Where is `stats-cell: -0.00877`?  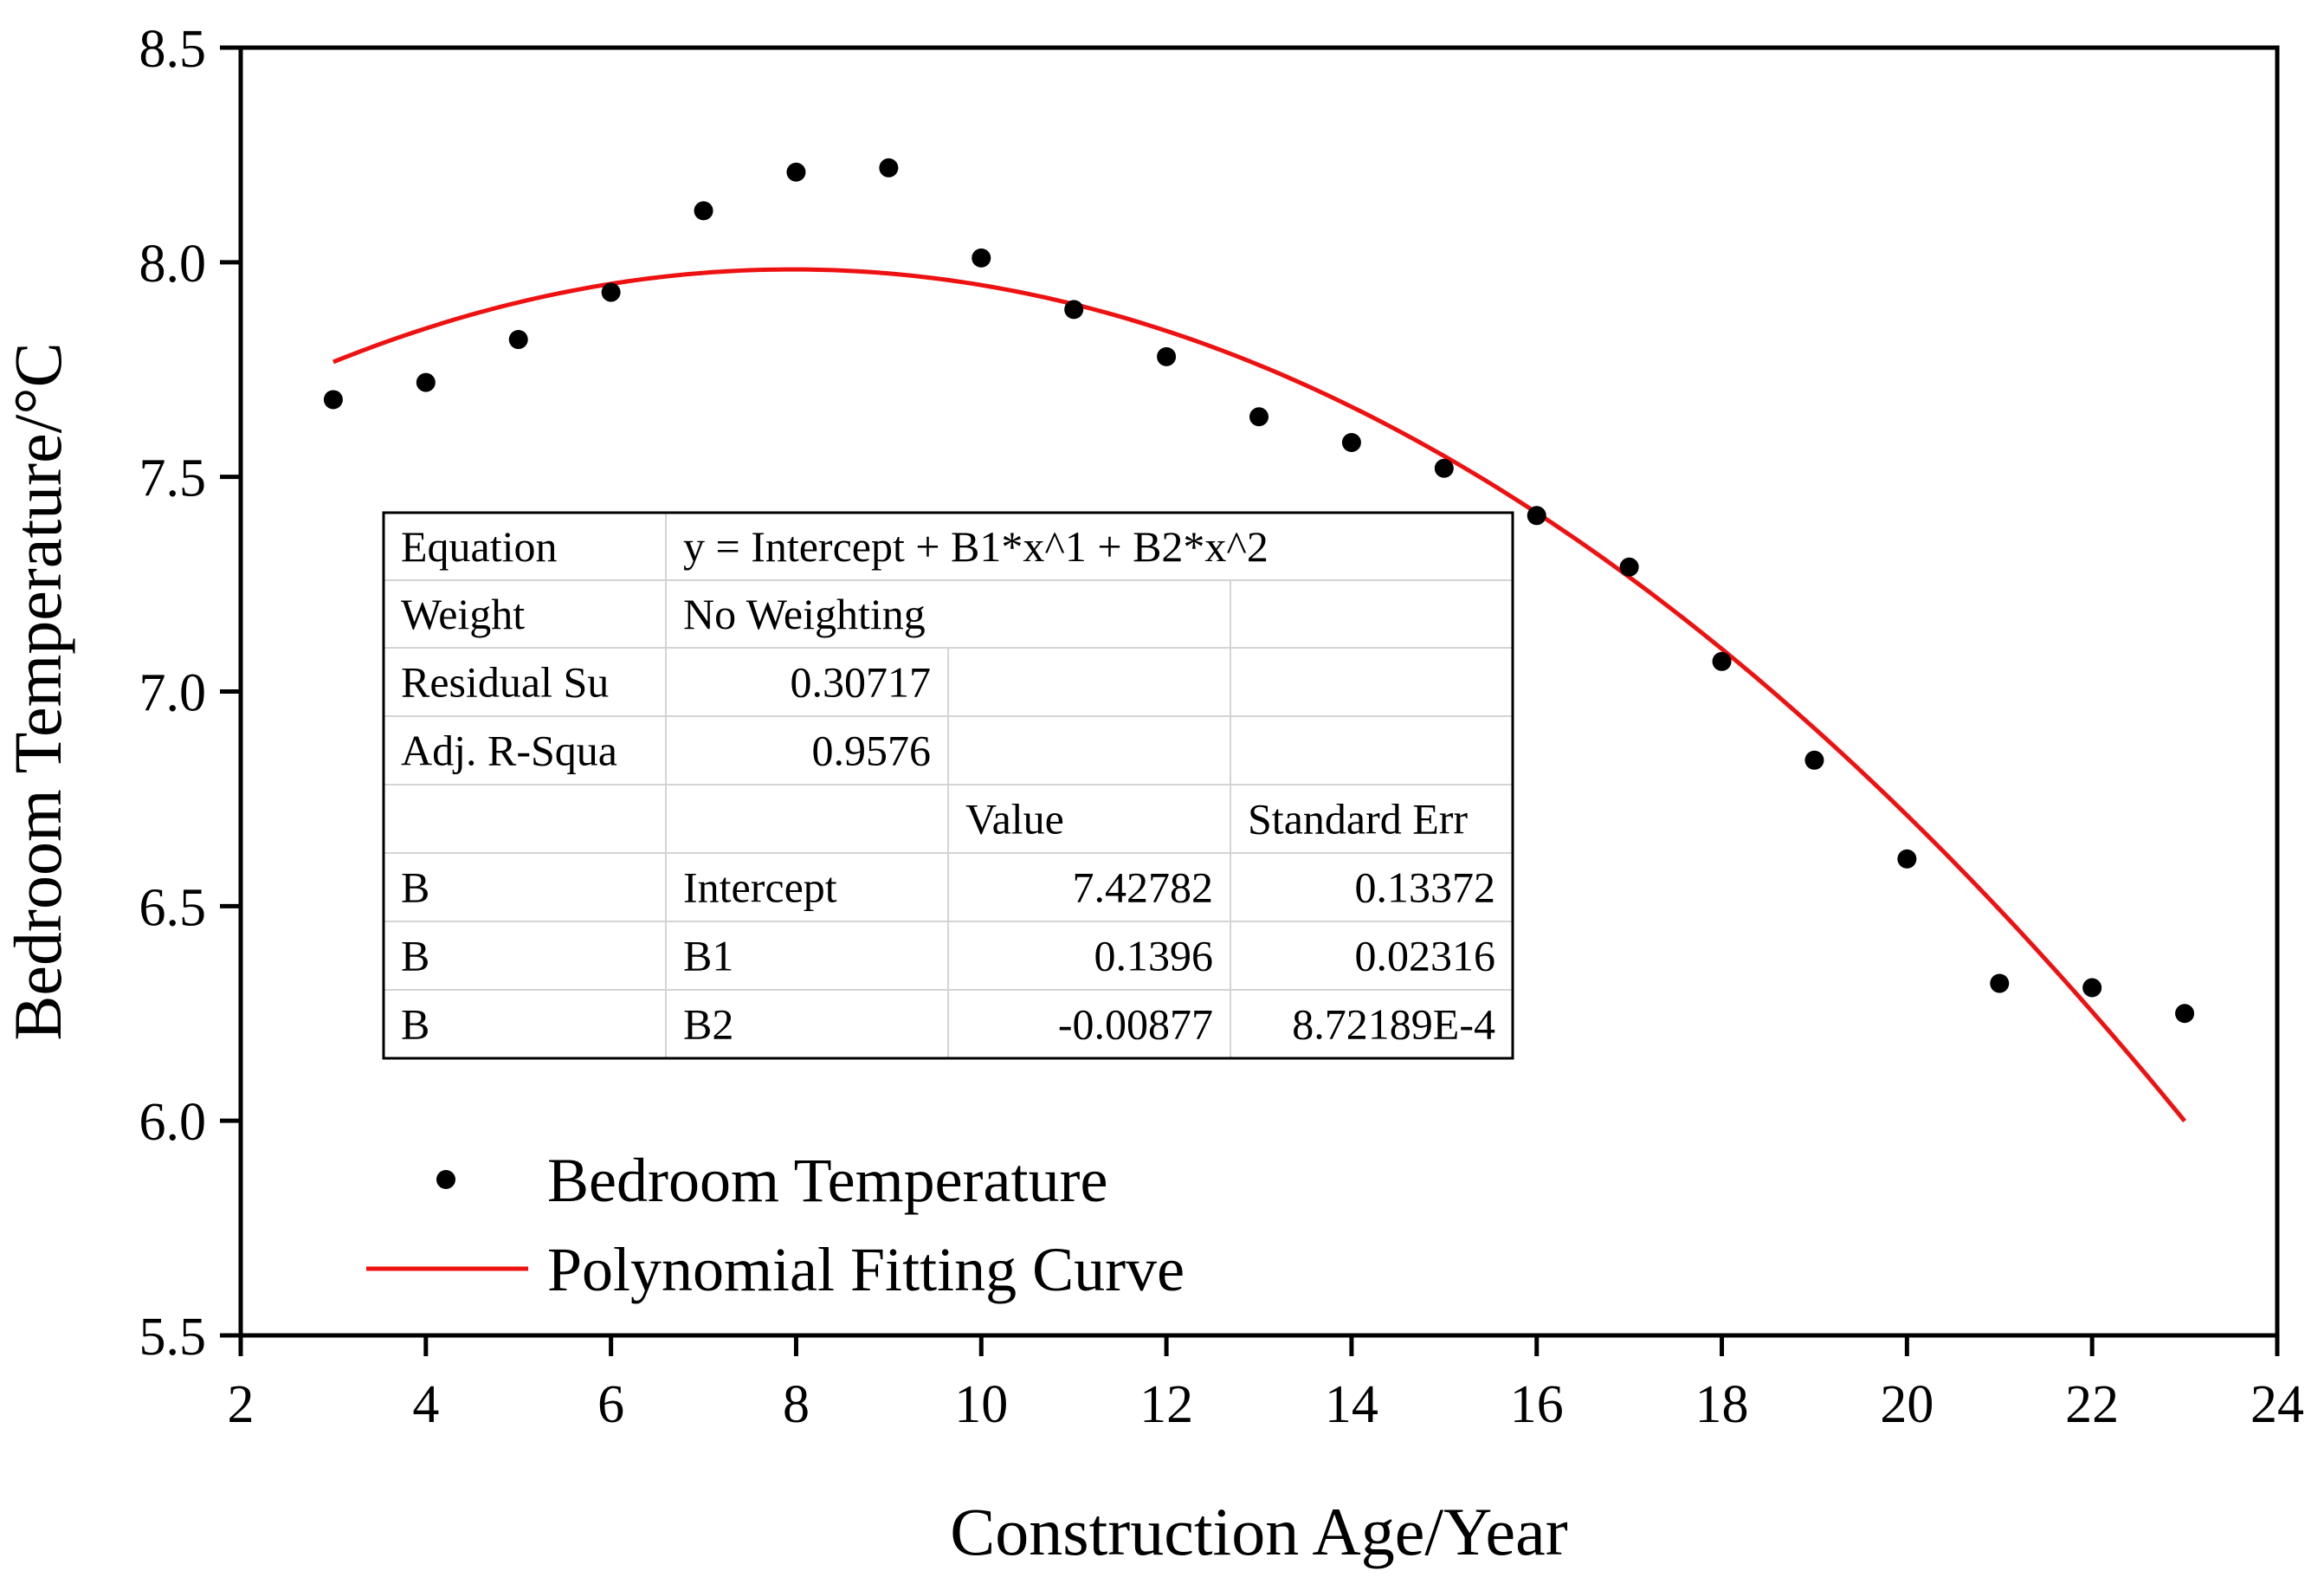 stats-cell: -0.00877 is located at coordinates (1136, 1024).